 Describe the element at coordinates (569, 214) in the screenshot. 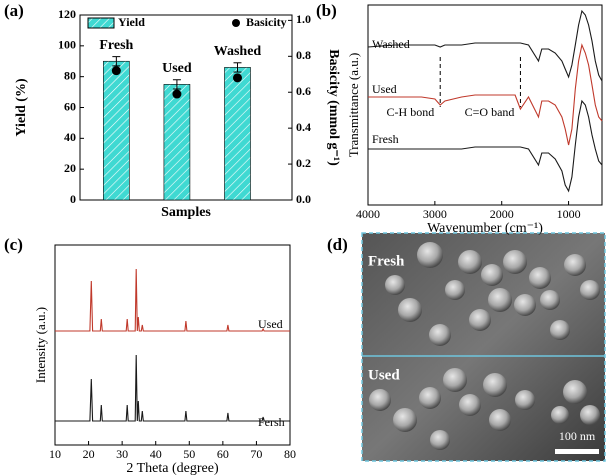

I see `x-tick-label: 1000` at that location.